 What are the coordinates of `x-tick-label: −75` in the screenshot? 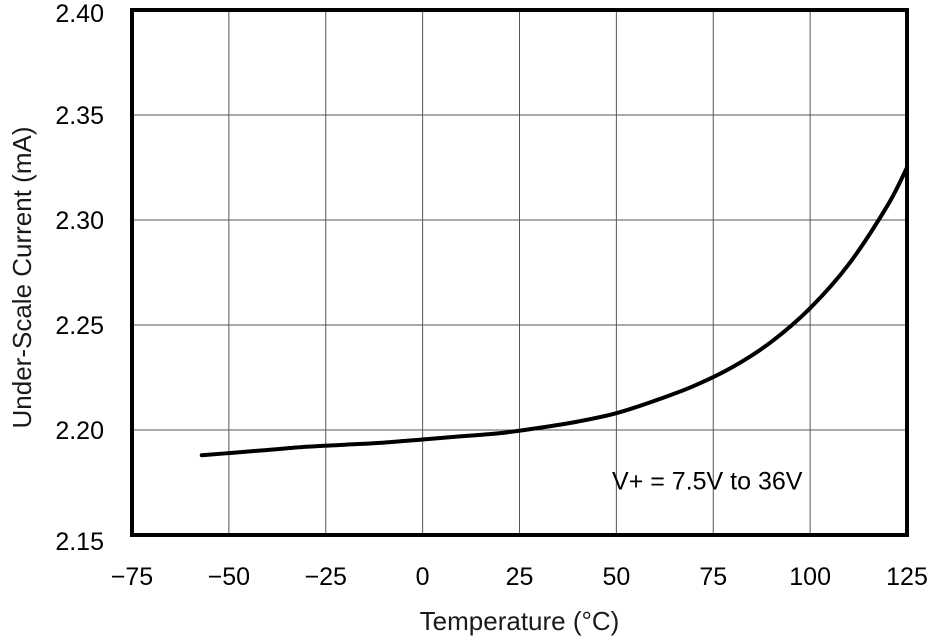 It's located at (132, 577).